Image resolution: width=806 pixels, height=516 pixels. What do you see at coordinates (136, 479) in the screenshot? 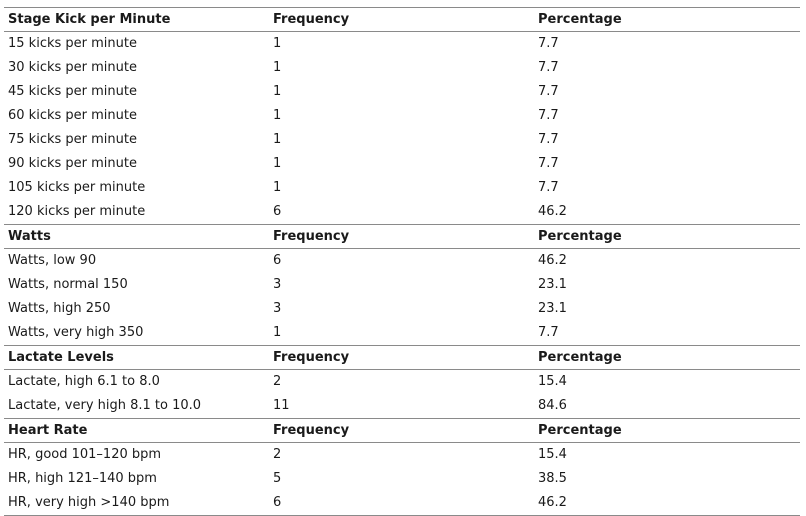
I see `row-label: HR, high 121–140 bpm` at bounding box center [136, 479].